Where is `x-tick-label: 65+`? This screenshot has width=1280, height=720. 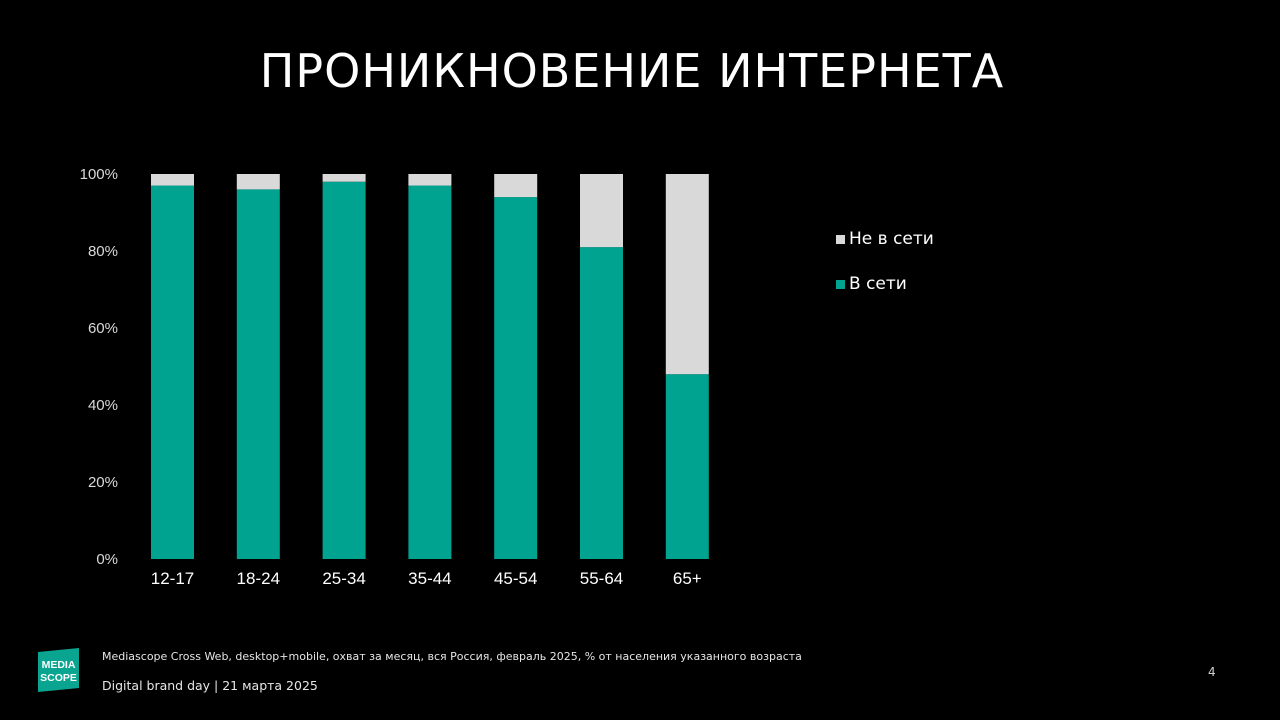 x-tick-label: 65+ is located at coordinates (687, 578).